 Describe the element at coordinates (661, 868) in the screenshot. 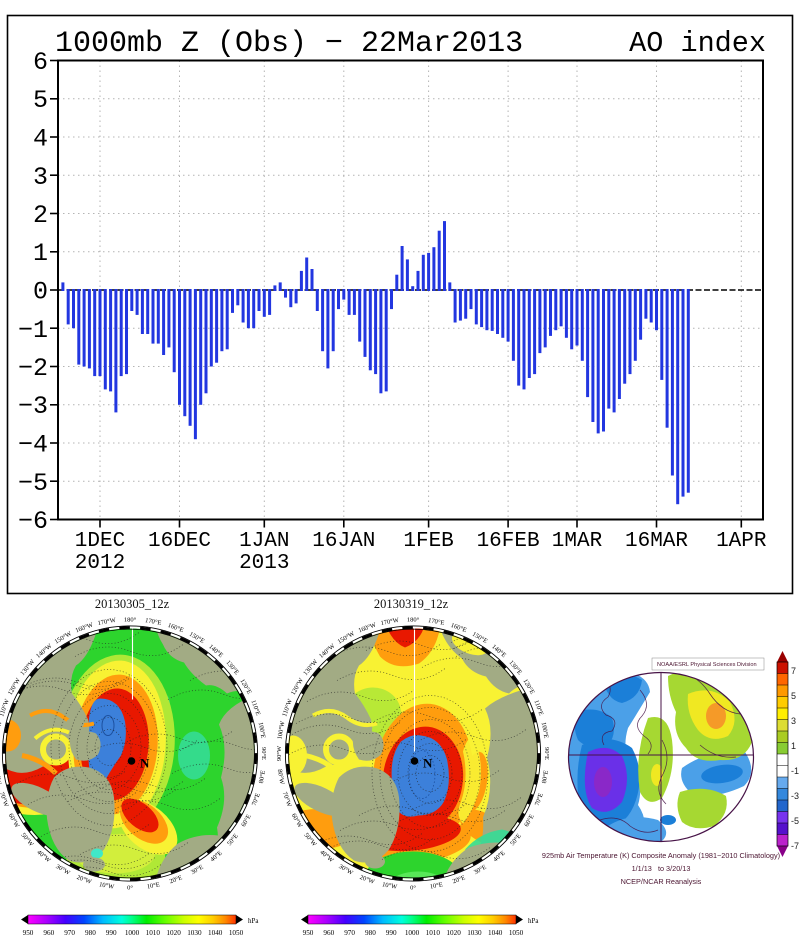

I see `svg-text: 1/1/13 to 3/20/13` at that location.